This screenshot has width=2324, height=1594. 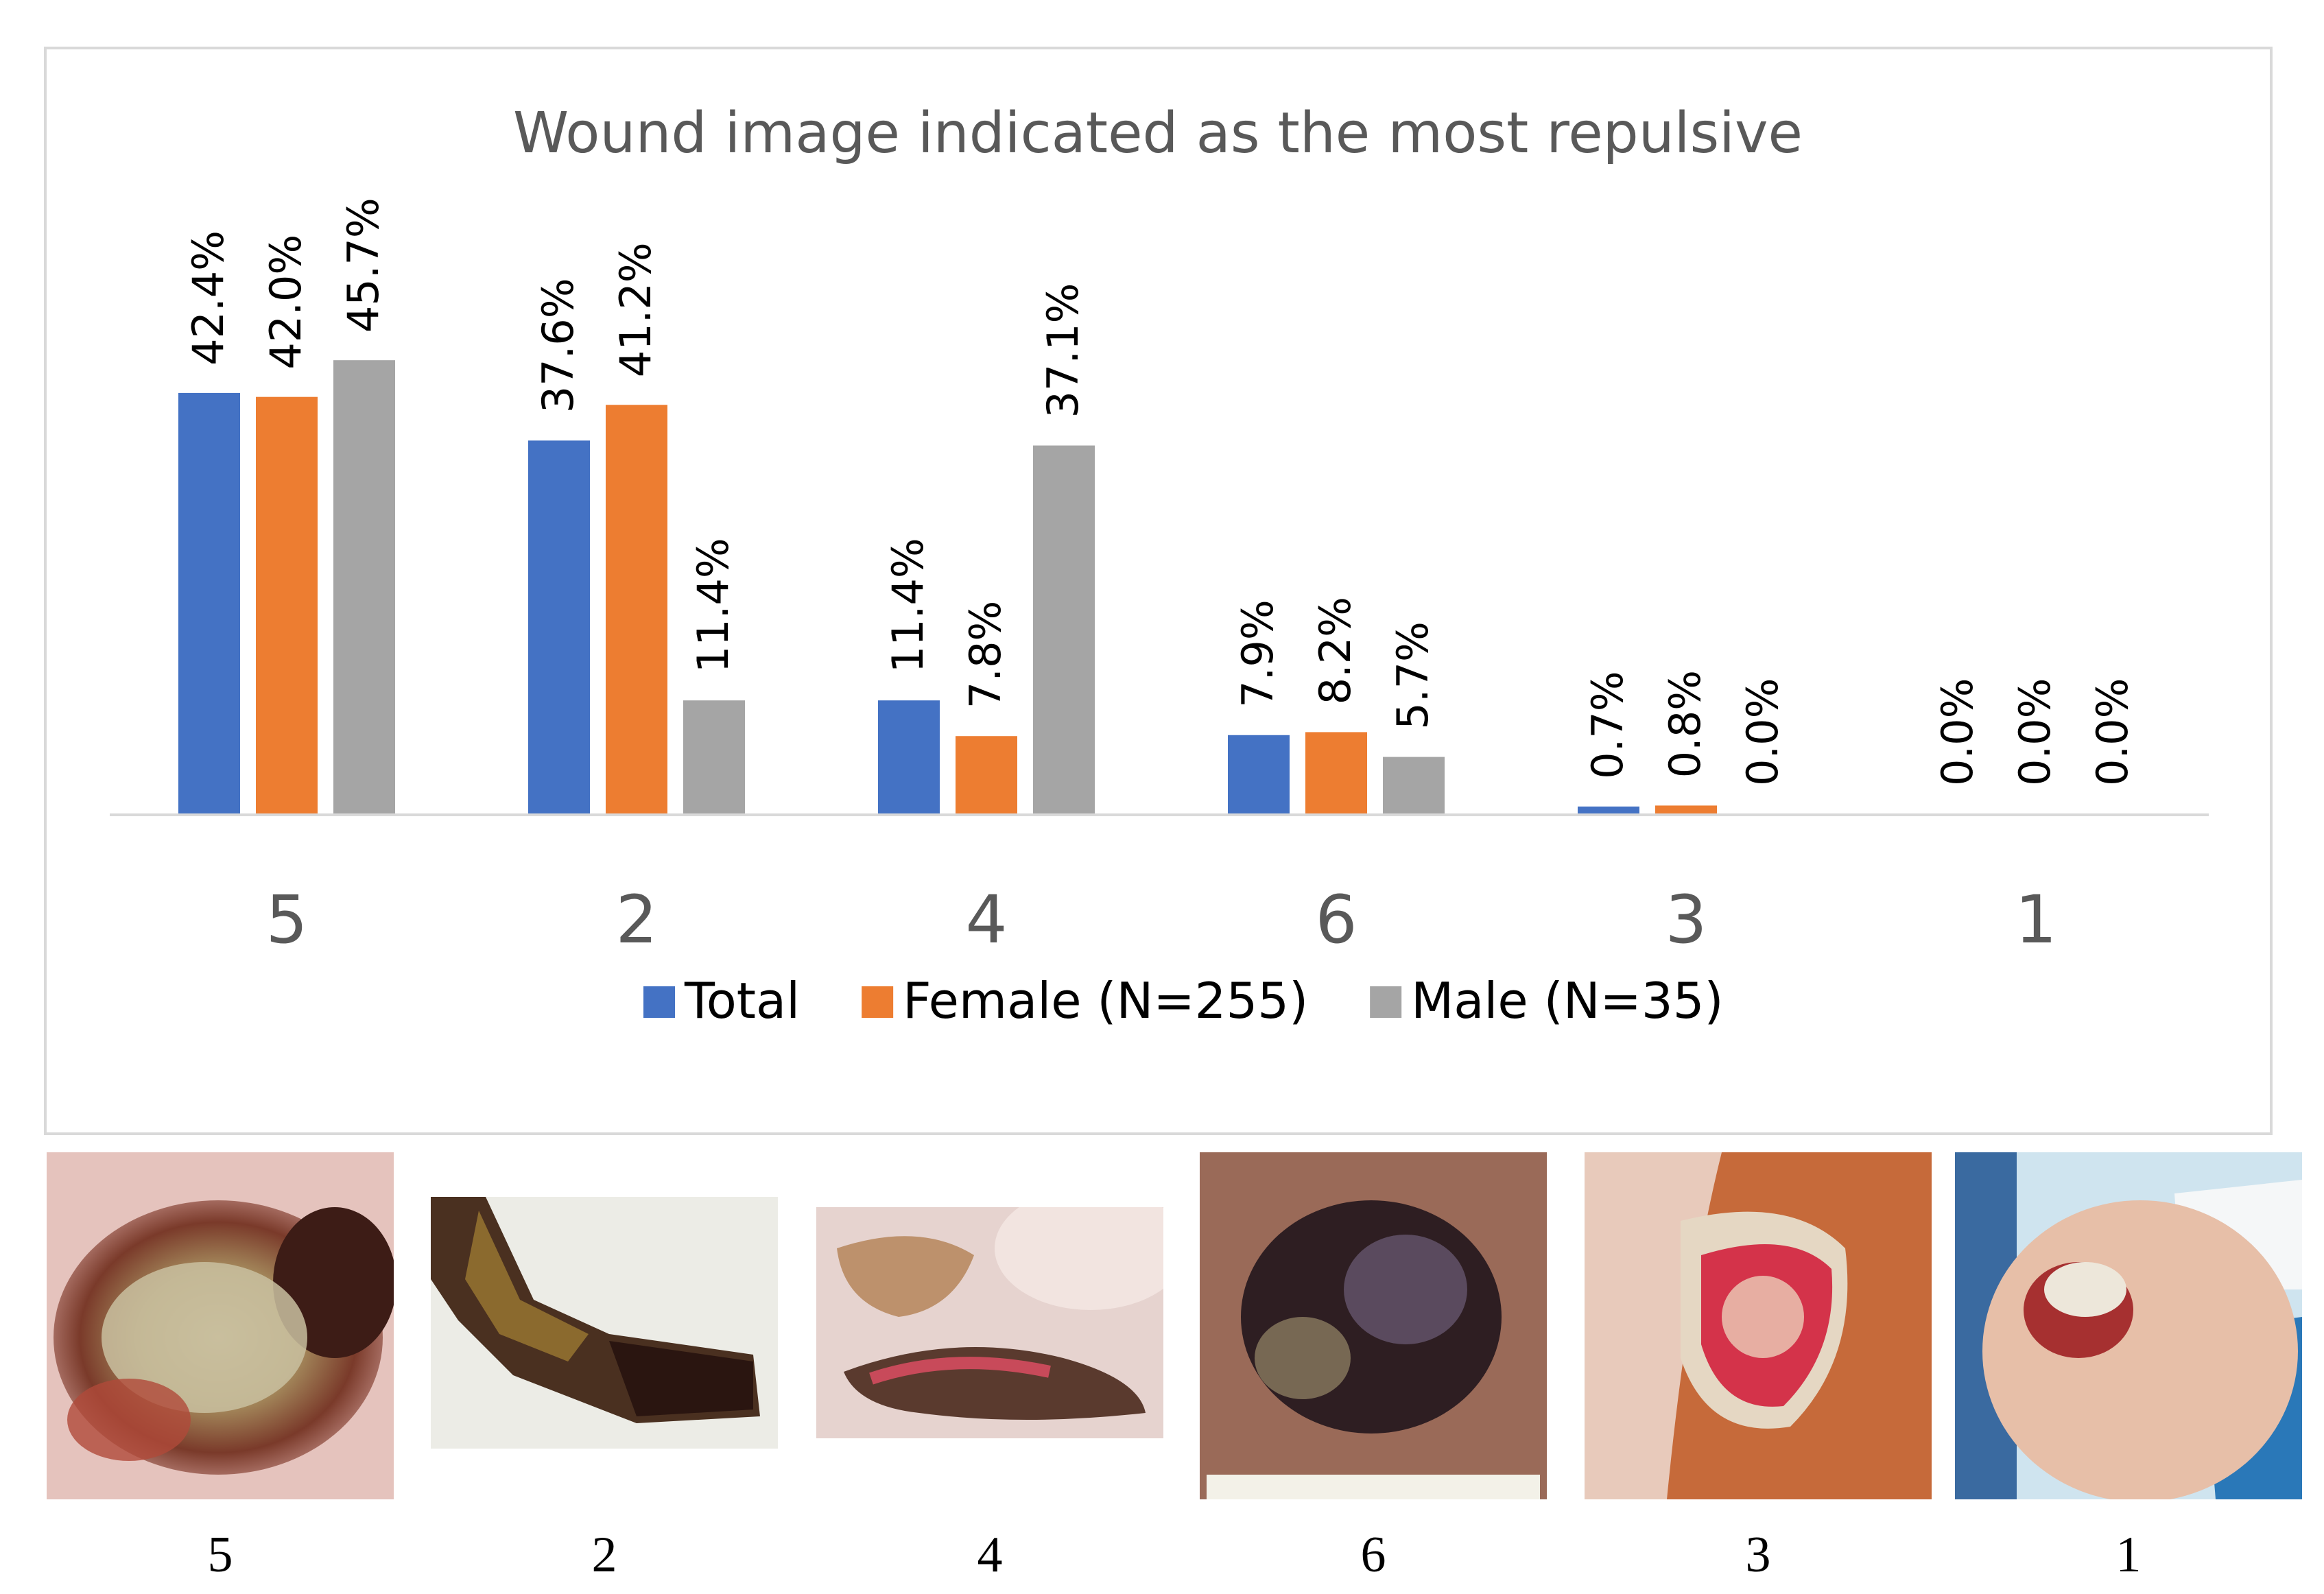 I want to click on data-label-female-cat-4: 7.8%, so click(x=985, y=655).